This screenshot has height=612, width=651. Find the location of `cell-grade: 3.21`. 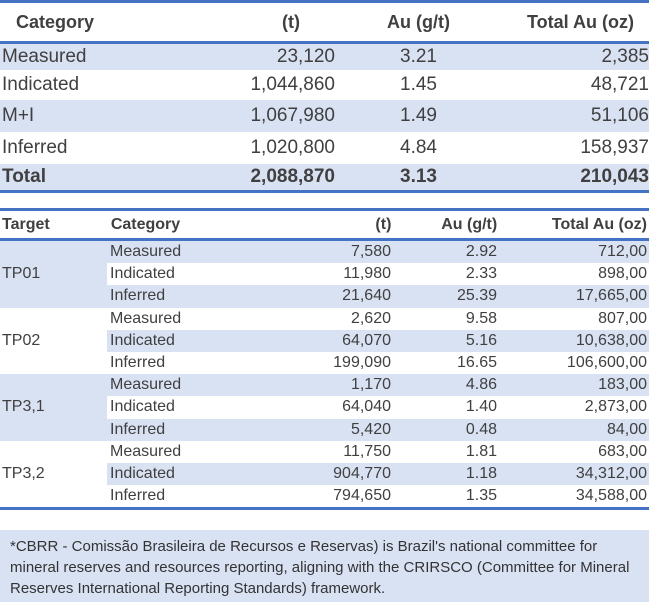

cell-grade: 3.21 is located at coordinates (418, 56).